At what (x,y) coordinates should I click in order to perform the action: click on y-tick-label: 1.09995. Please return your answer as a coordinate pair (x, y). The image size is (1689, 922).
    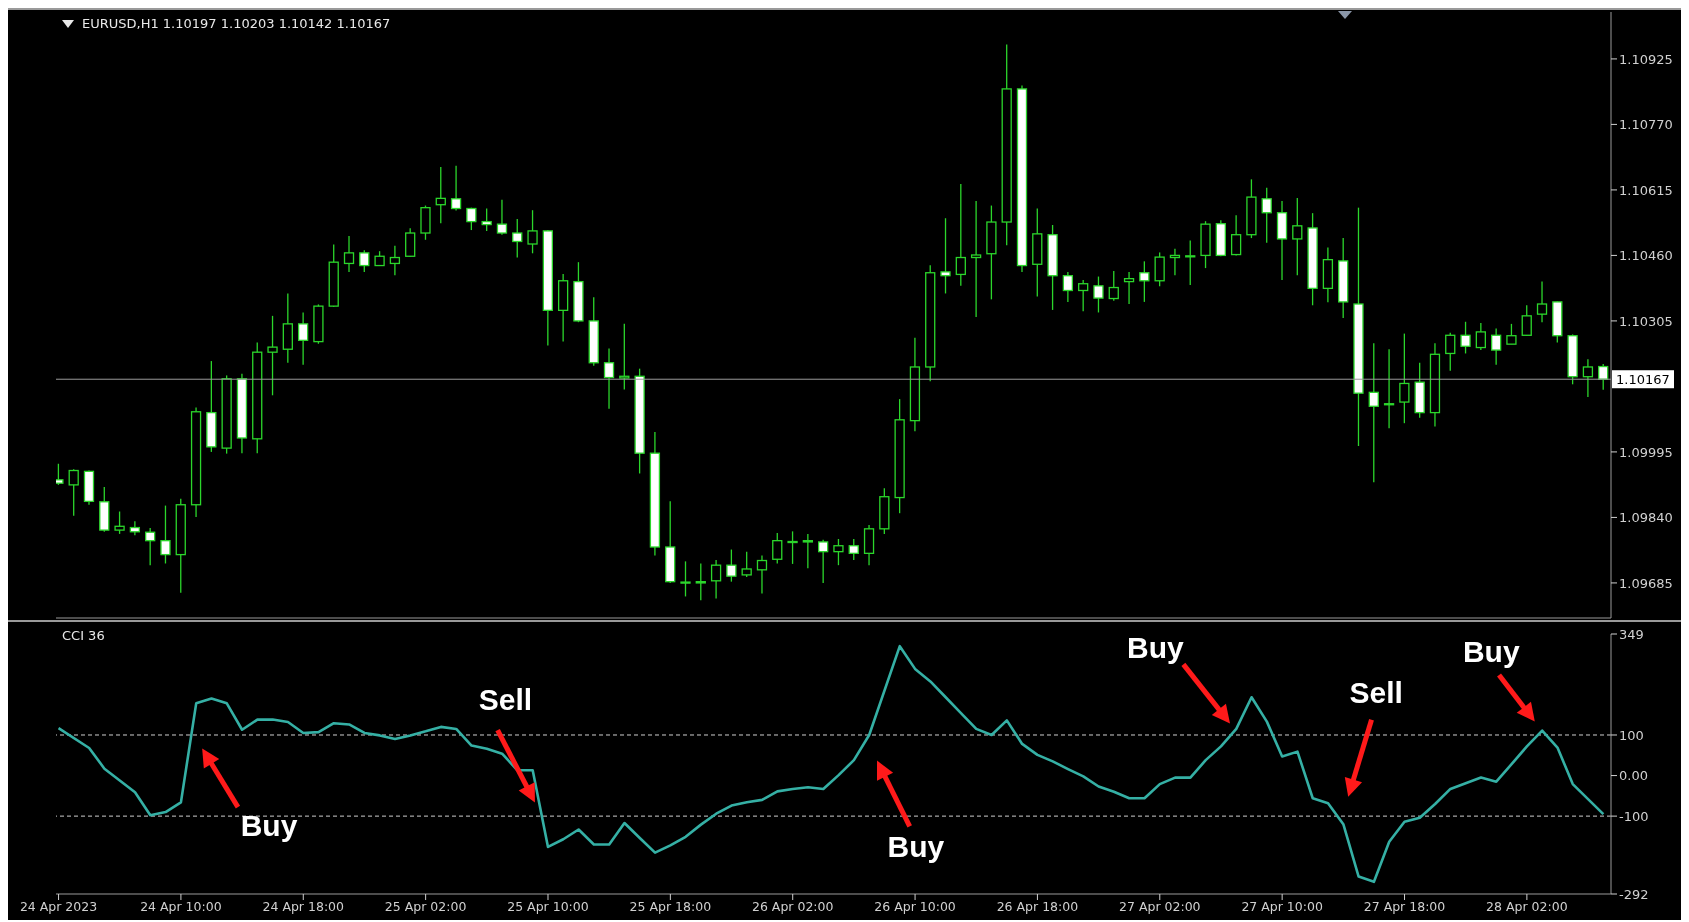
    Looking at the image, I should click on (1646, 452).